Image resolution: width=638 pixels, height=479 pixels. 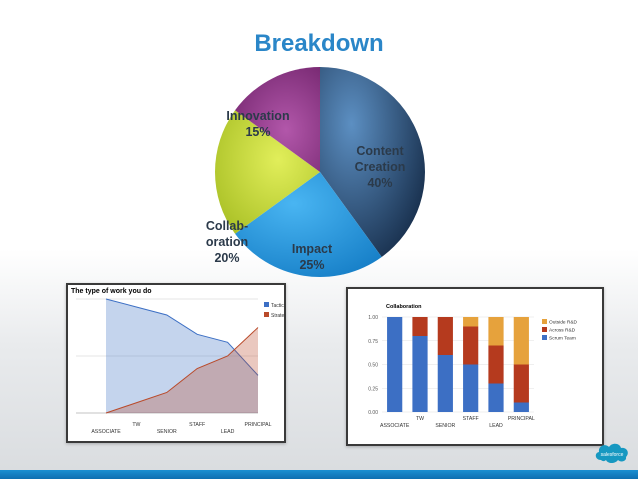 I want to click on y-tick-label: 0.00, so click(x=373, y=413).